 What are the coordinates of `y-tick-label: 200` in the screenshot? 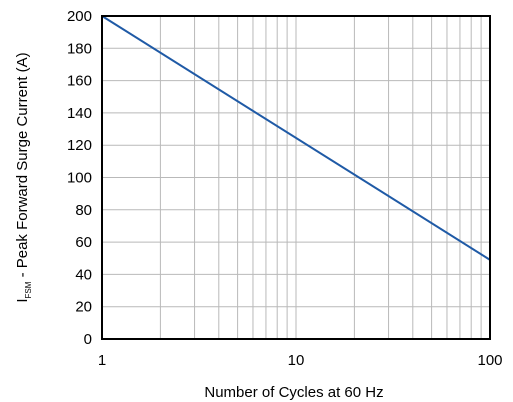 It's located at (79, 16).